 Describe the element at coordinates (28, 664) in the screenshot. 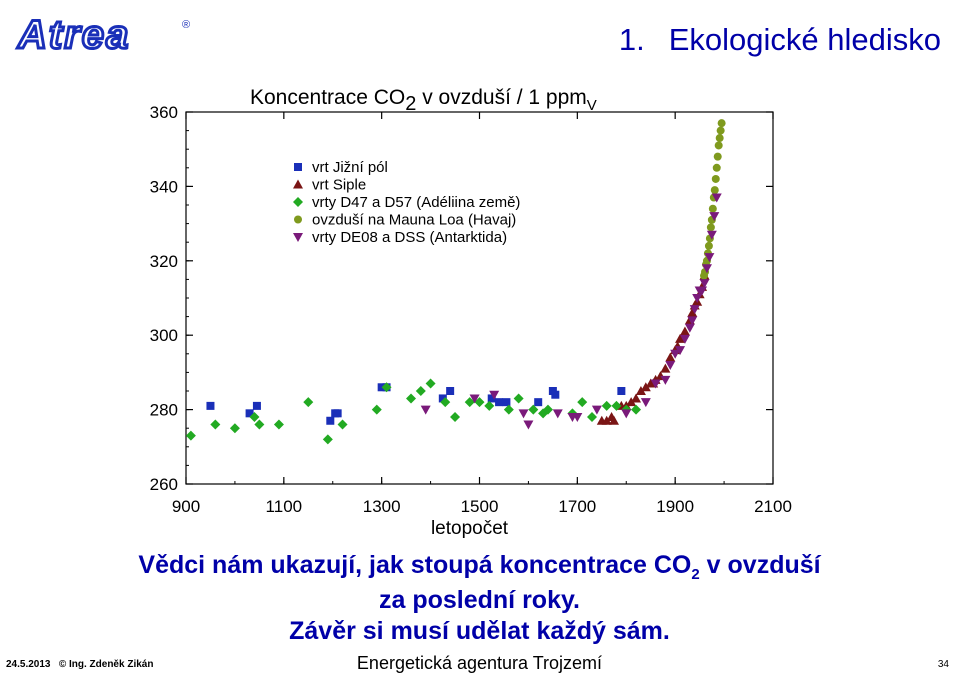

I see `footer-date: 24.5.2013` at that location.